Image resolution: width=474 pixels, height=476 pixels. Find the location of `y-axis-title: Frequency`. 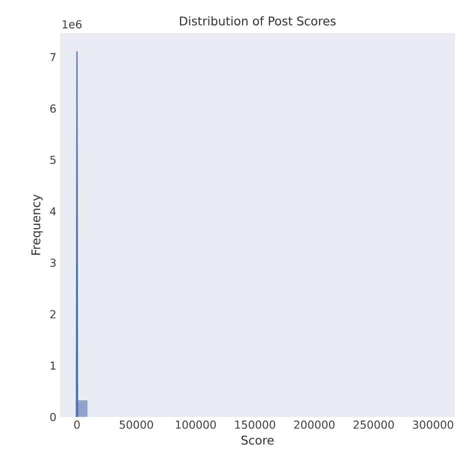

y-axis-title: Frequency is located at coordinates (37, 224).